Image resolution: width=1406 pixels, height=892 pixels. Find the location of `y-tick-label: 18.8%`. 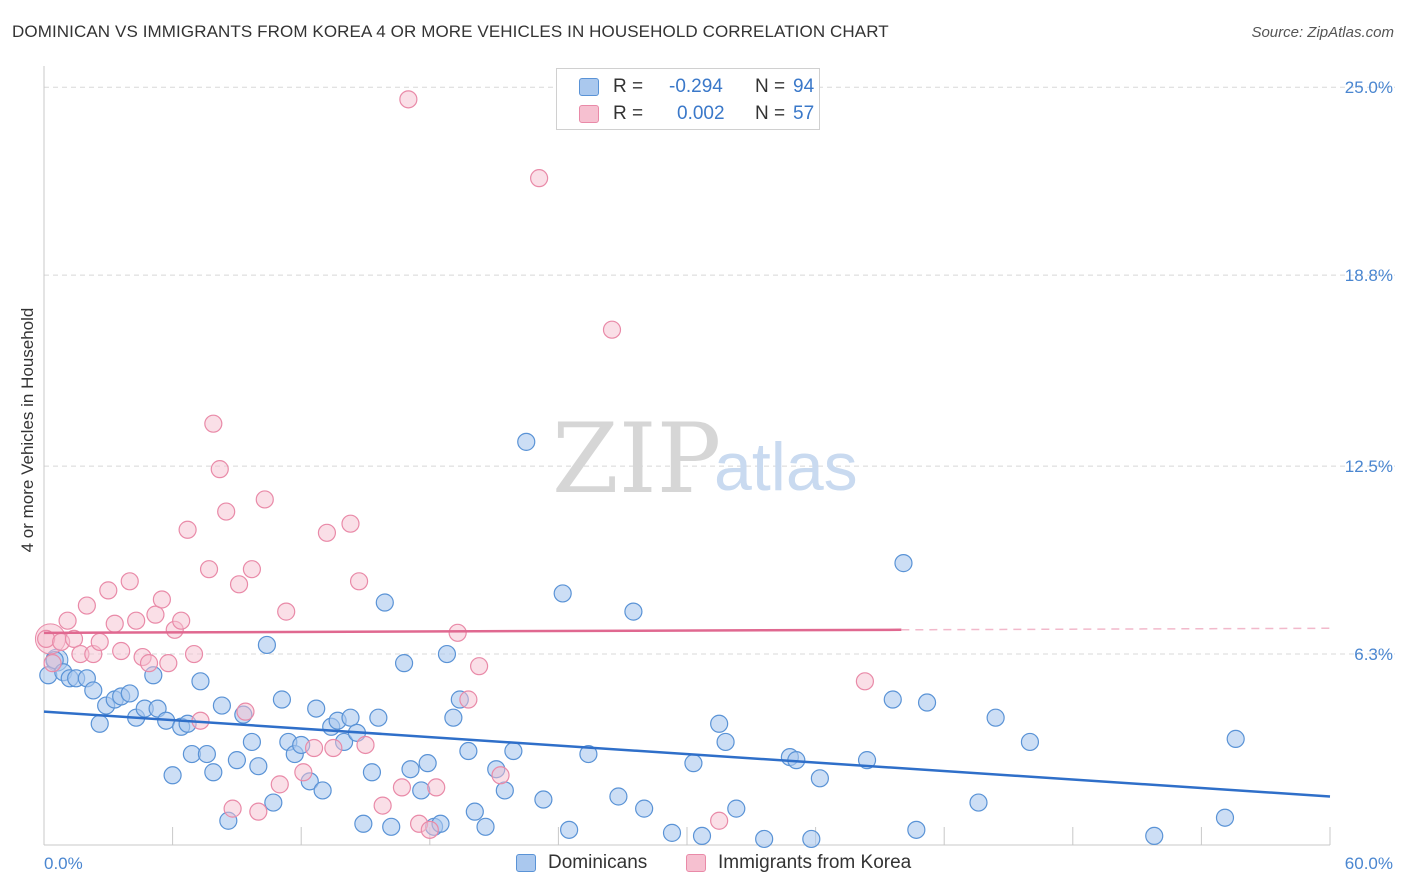

y-tick-label: 18.8% is located at coordinates (1369, 275).